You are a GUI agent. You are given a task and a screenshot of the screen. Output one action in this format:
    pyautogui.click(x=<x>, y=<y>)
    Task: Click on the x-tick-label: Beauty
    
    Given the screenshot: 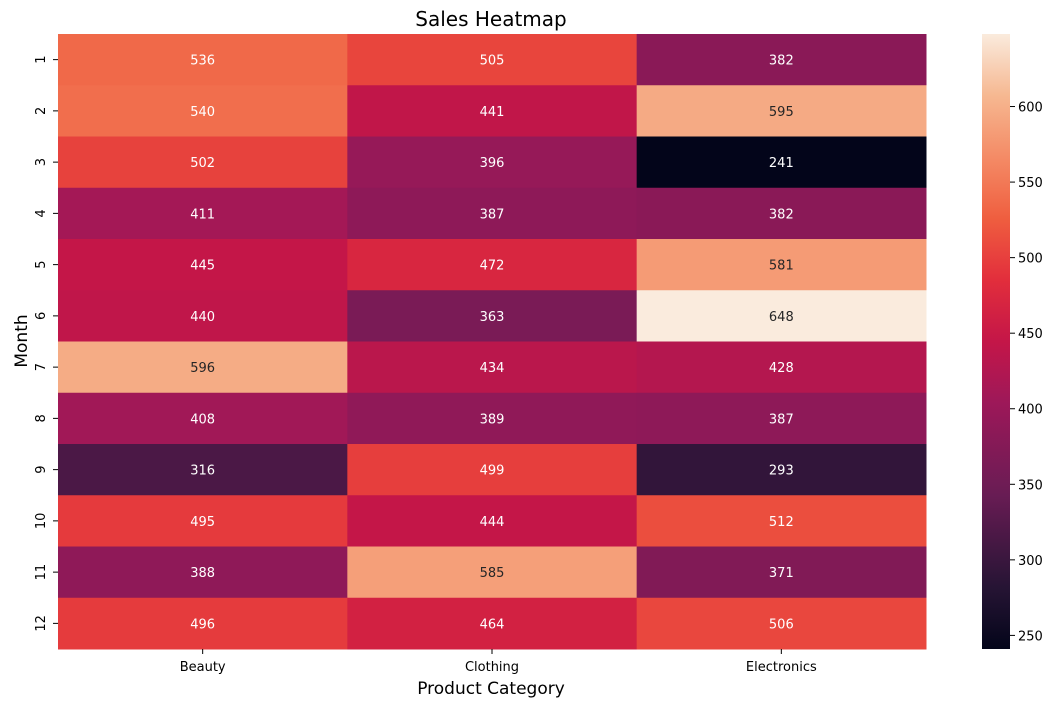 What is the action you would take?
    pyautogui.click(x=203, y=667)
    